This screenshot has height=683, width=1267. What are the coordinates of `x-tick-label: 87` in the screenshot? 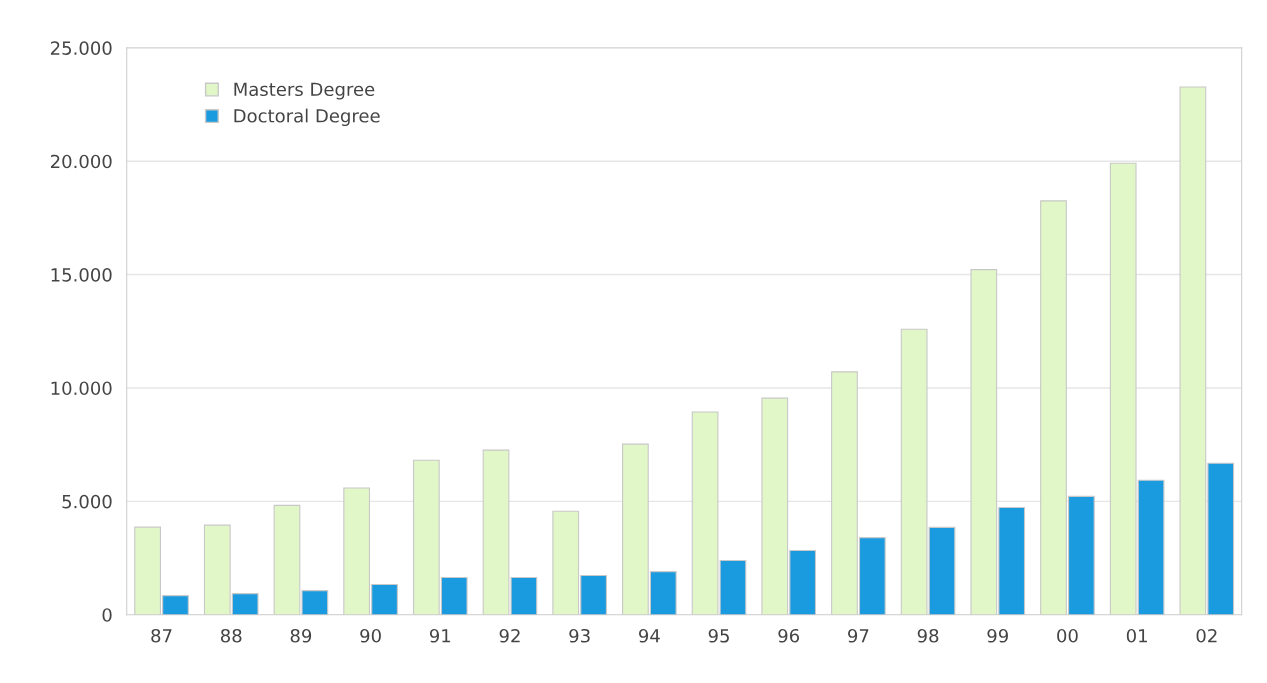 It's located at (161, 635).